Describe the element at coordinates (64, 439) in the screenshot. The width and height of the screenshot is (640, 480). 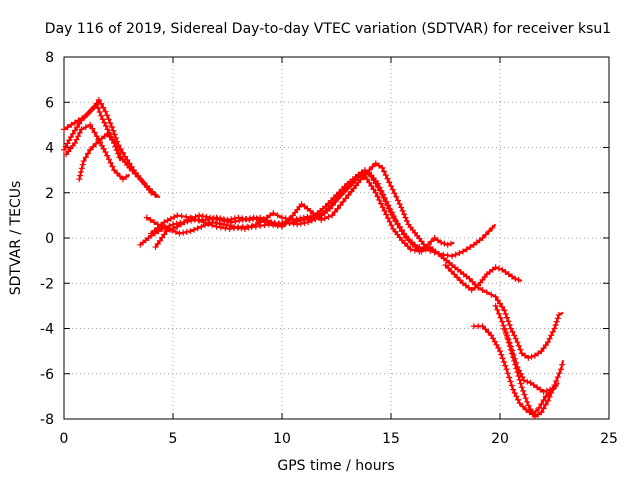
I see `x-tick-label: 0` at that location.